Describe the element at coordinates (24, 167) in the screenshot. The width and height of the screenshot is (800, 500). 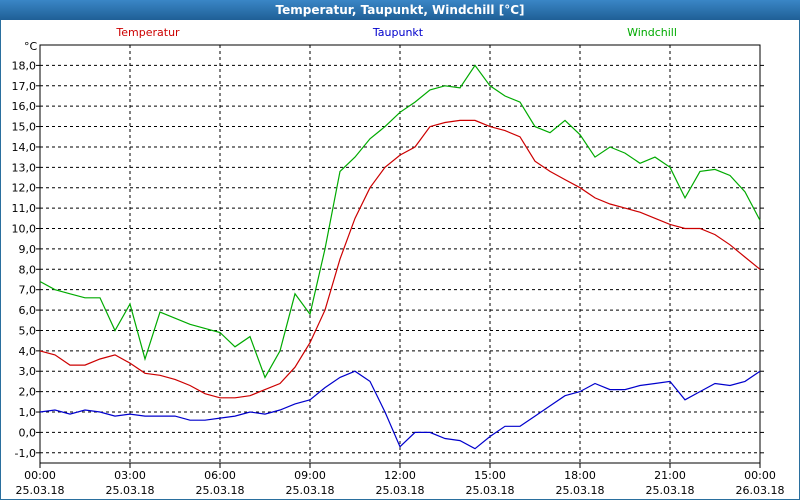
I see `y-tick-label: 13,0` at that location.